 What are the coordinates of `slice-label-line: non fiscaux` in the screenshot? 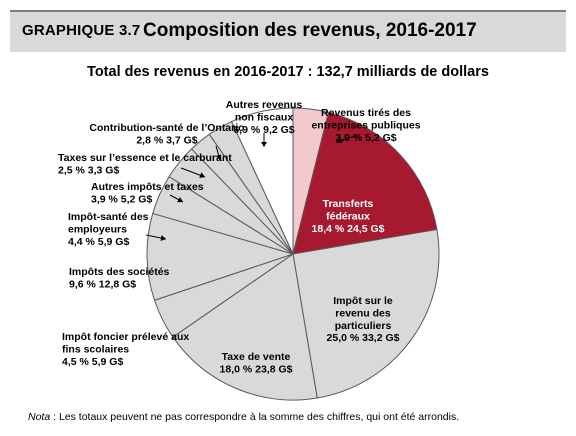 It's located at (264, 117).